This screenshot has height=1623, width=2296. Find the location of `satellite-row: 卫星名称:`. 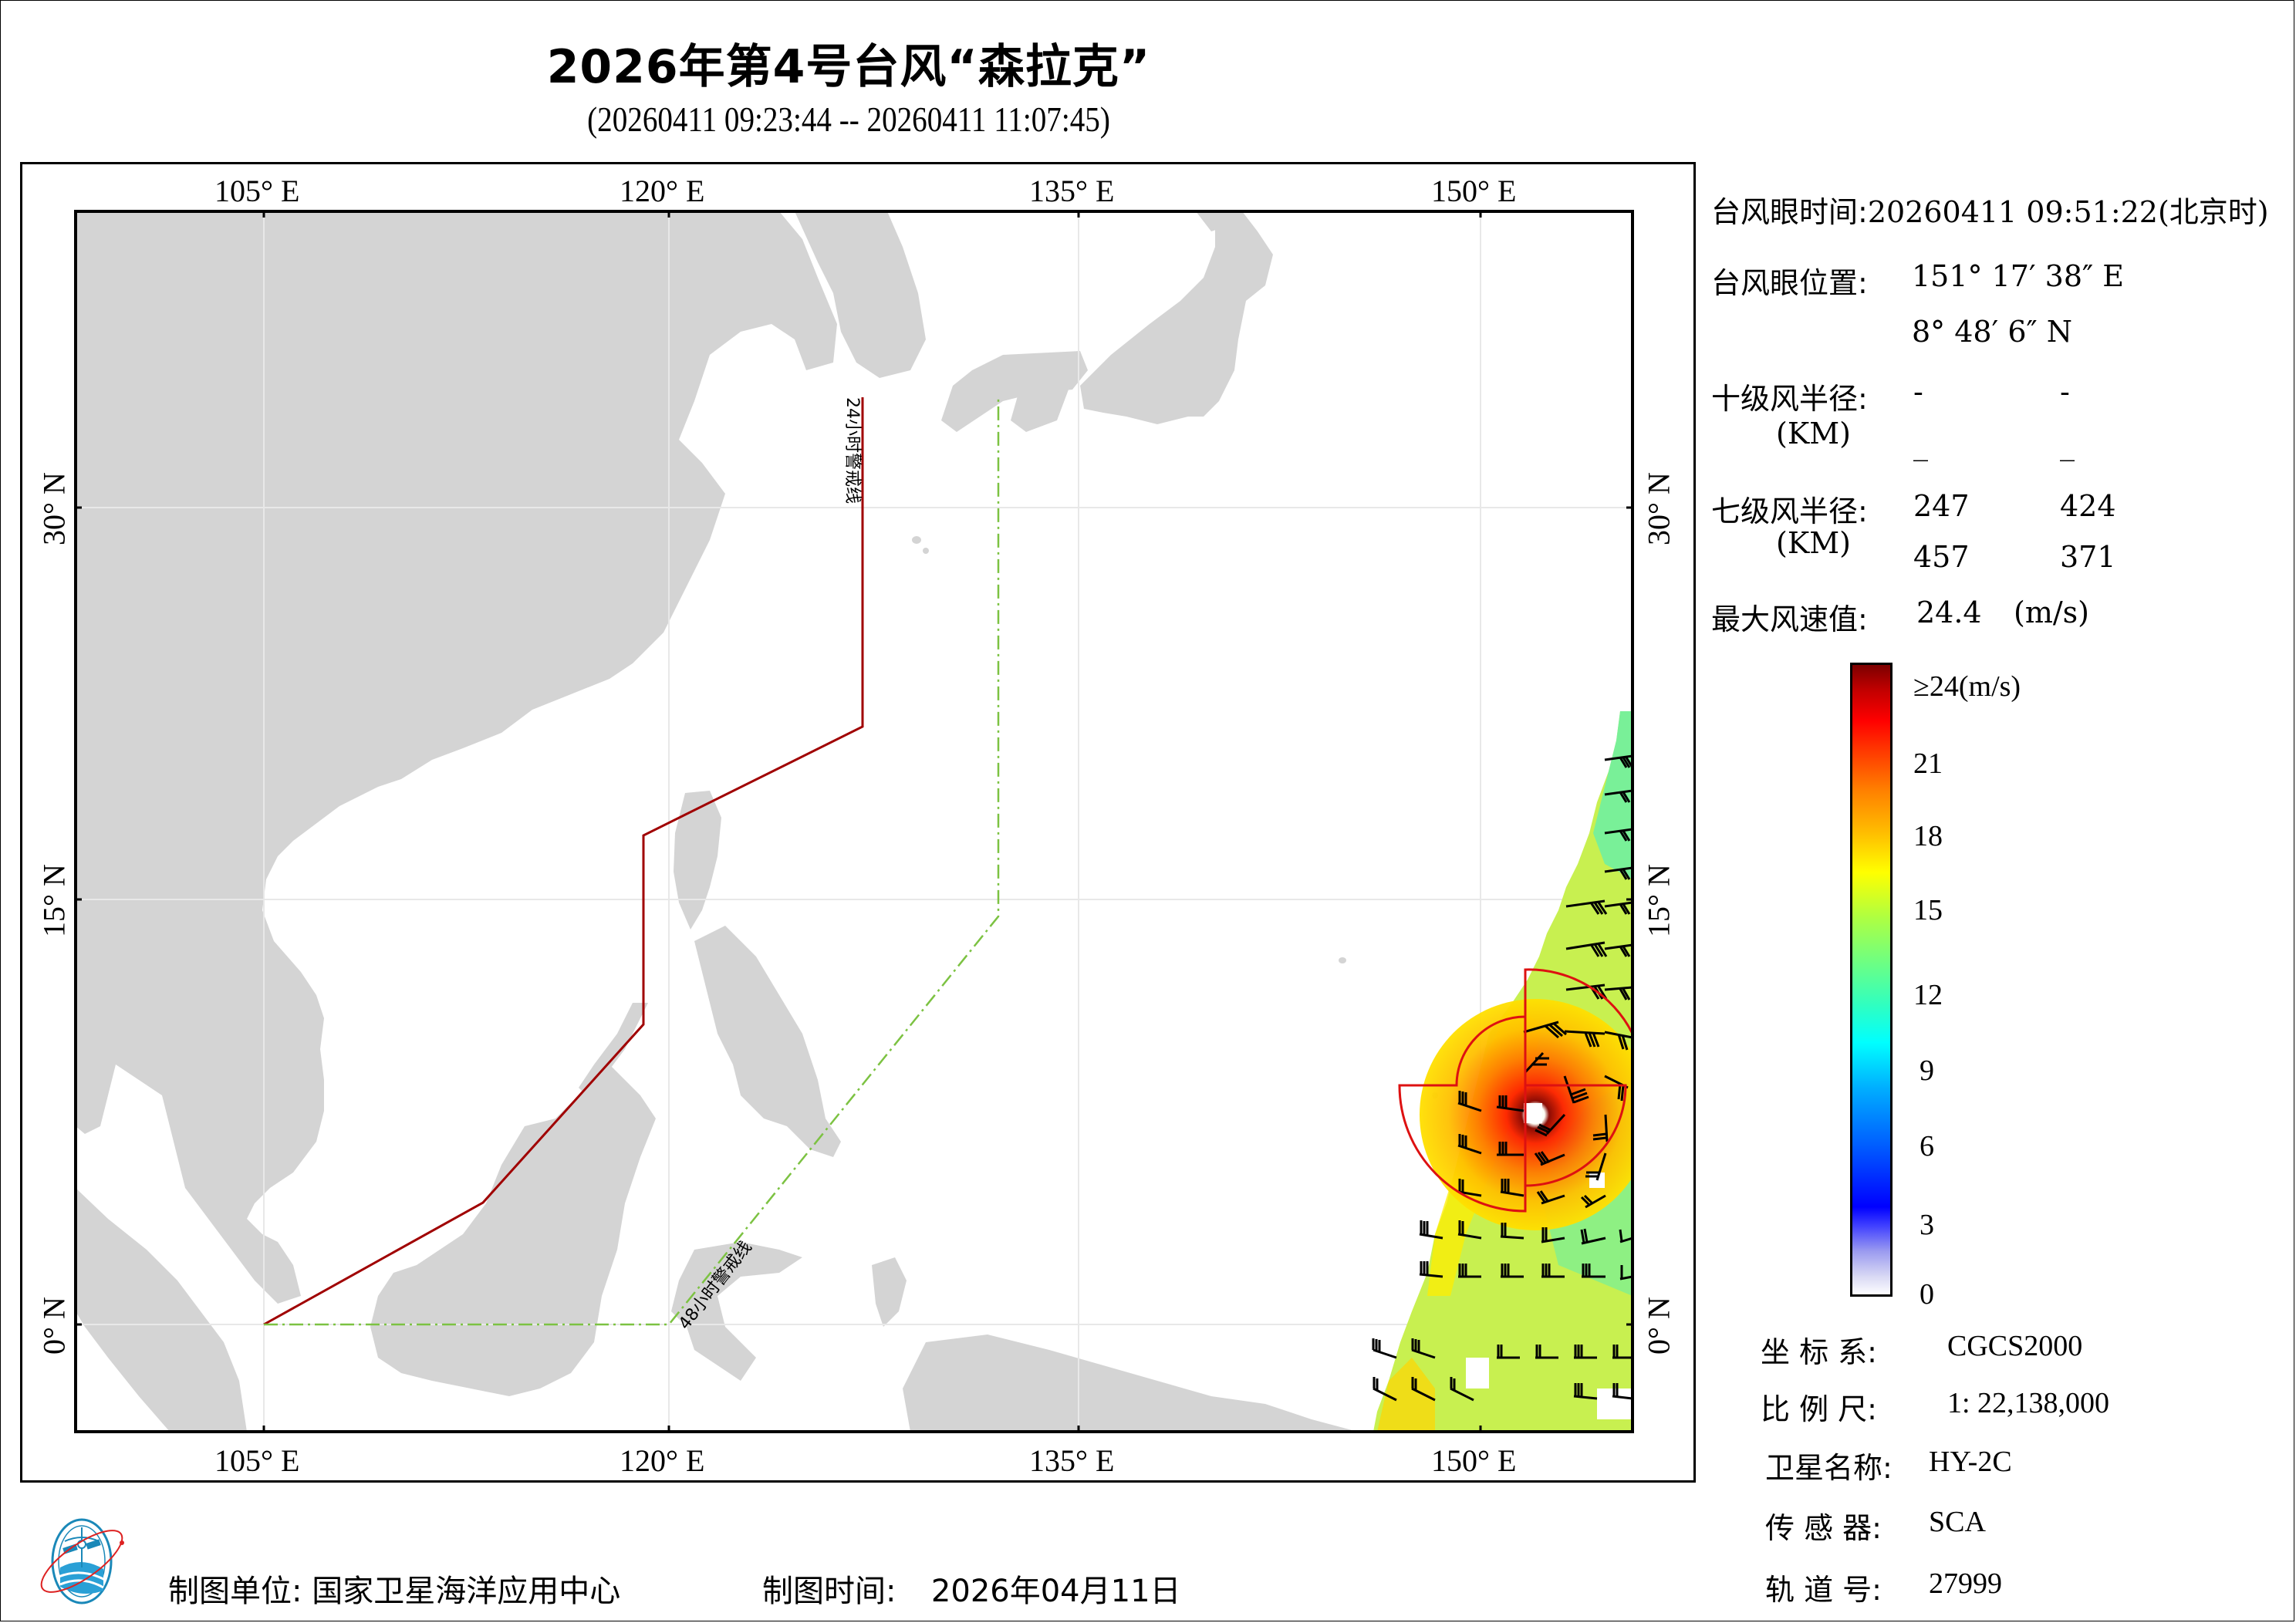

satellite-row: 卫星名称: is located at coordinates (1829, 1465).